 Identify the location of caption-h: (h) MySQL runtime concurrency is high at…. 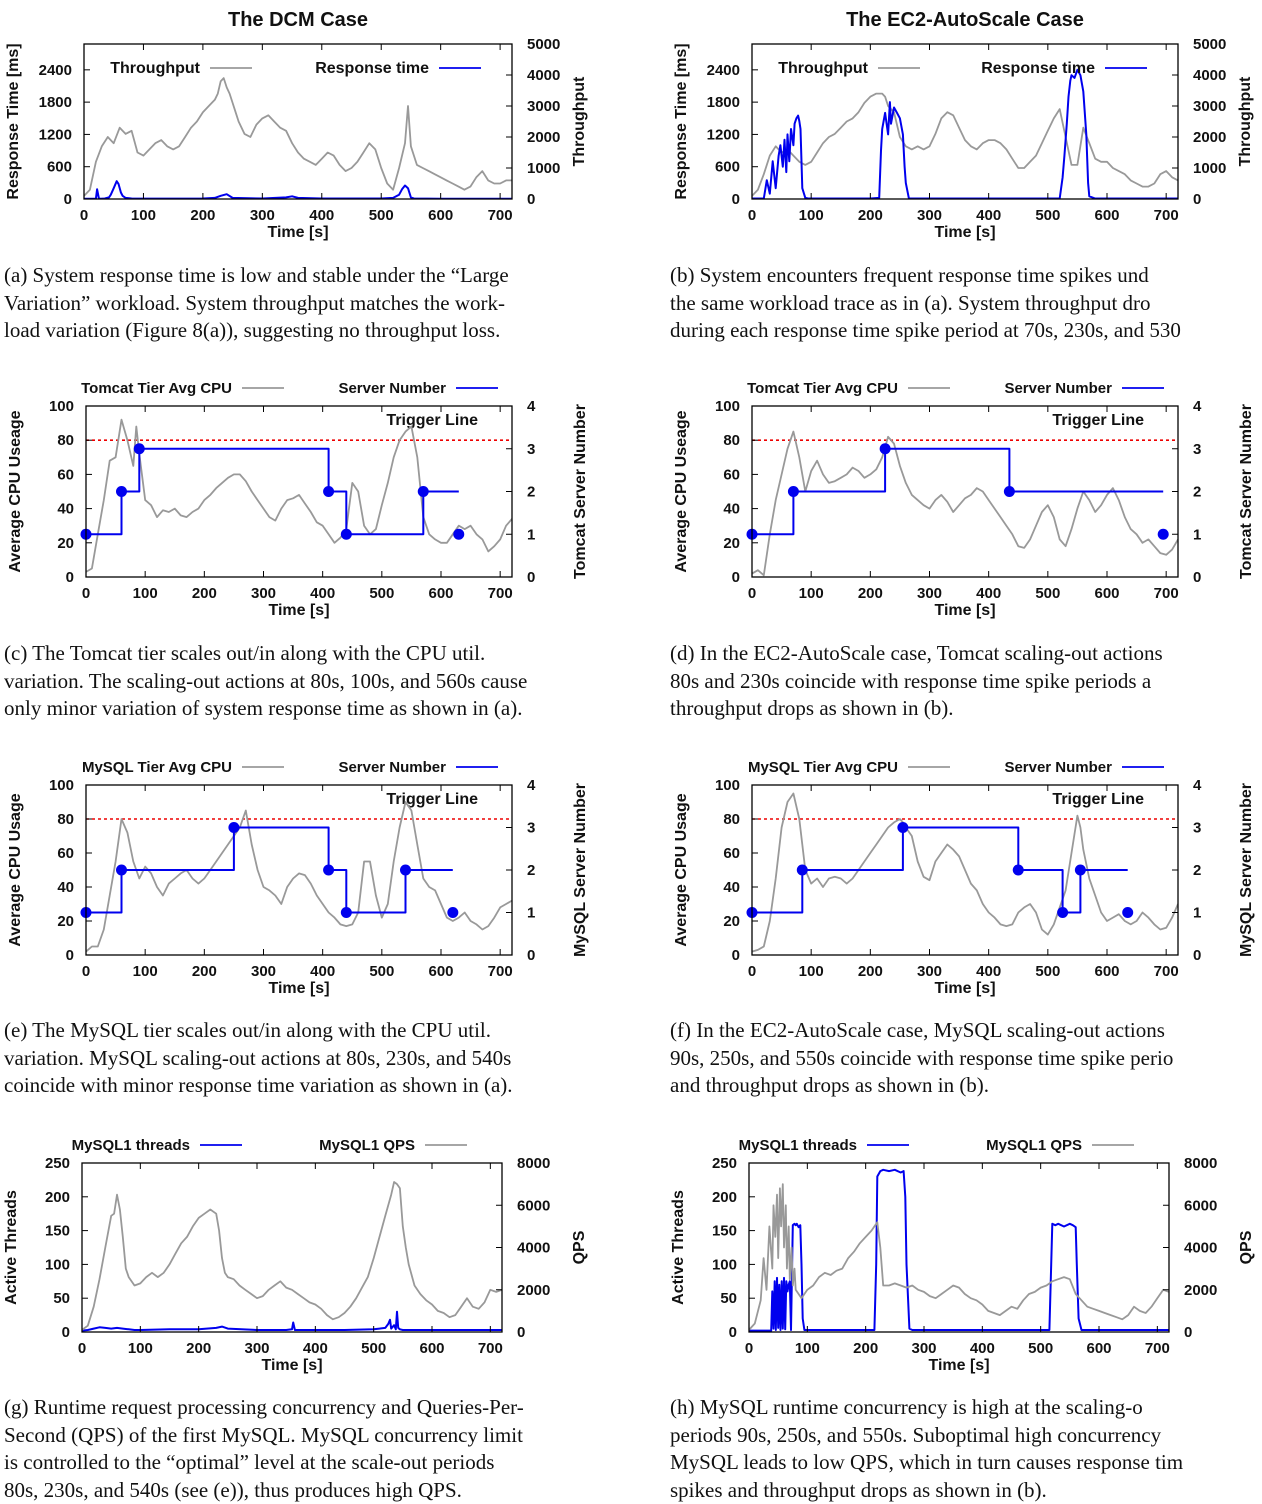
(966, 1449).